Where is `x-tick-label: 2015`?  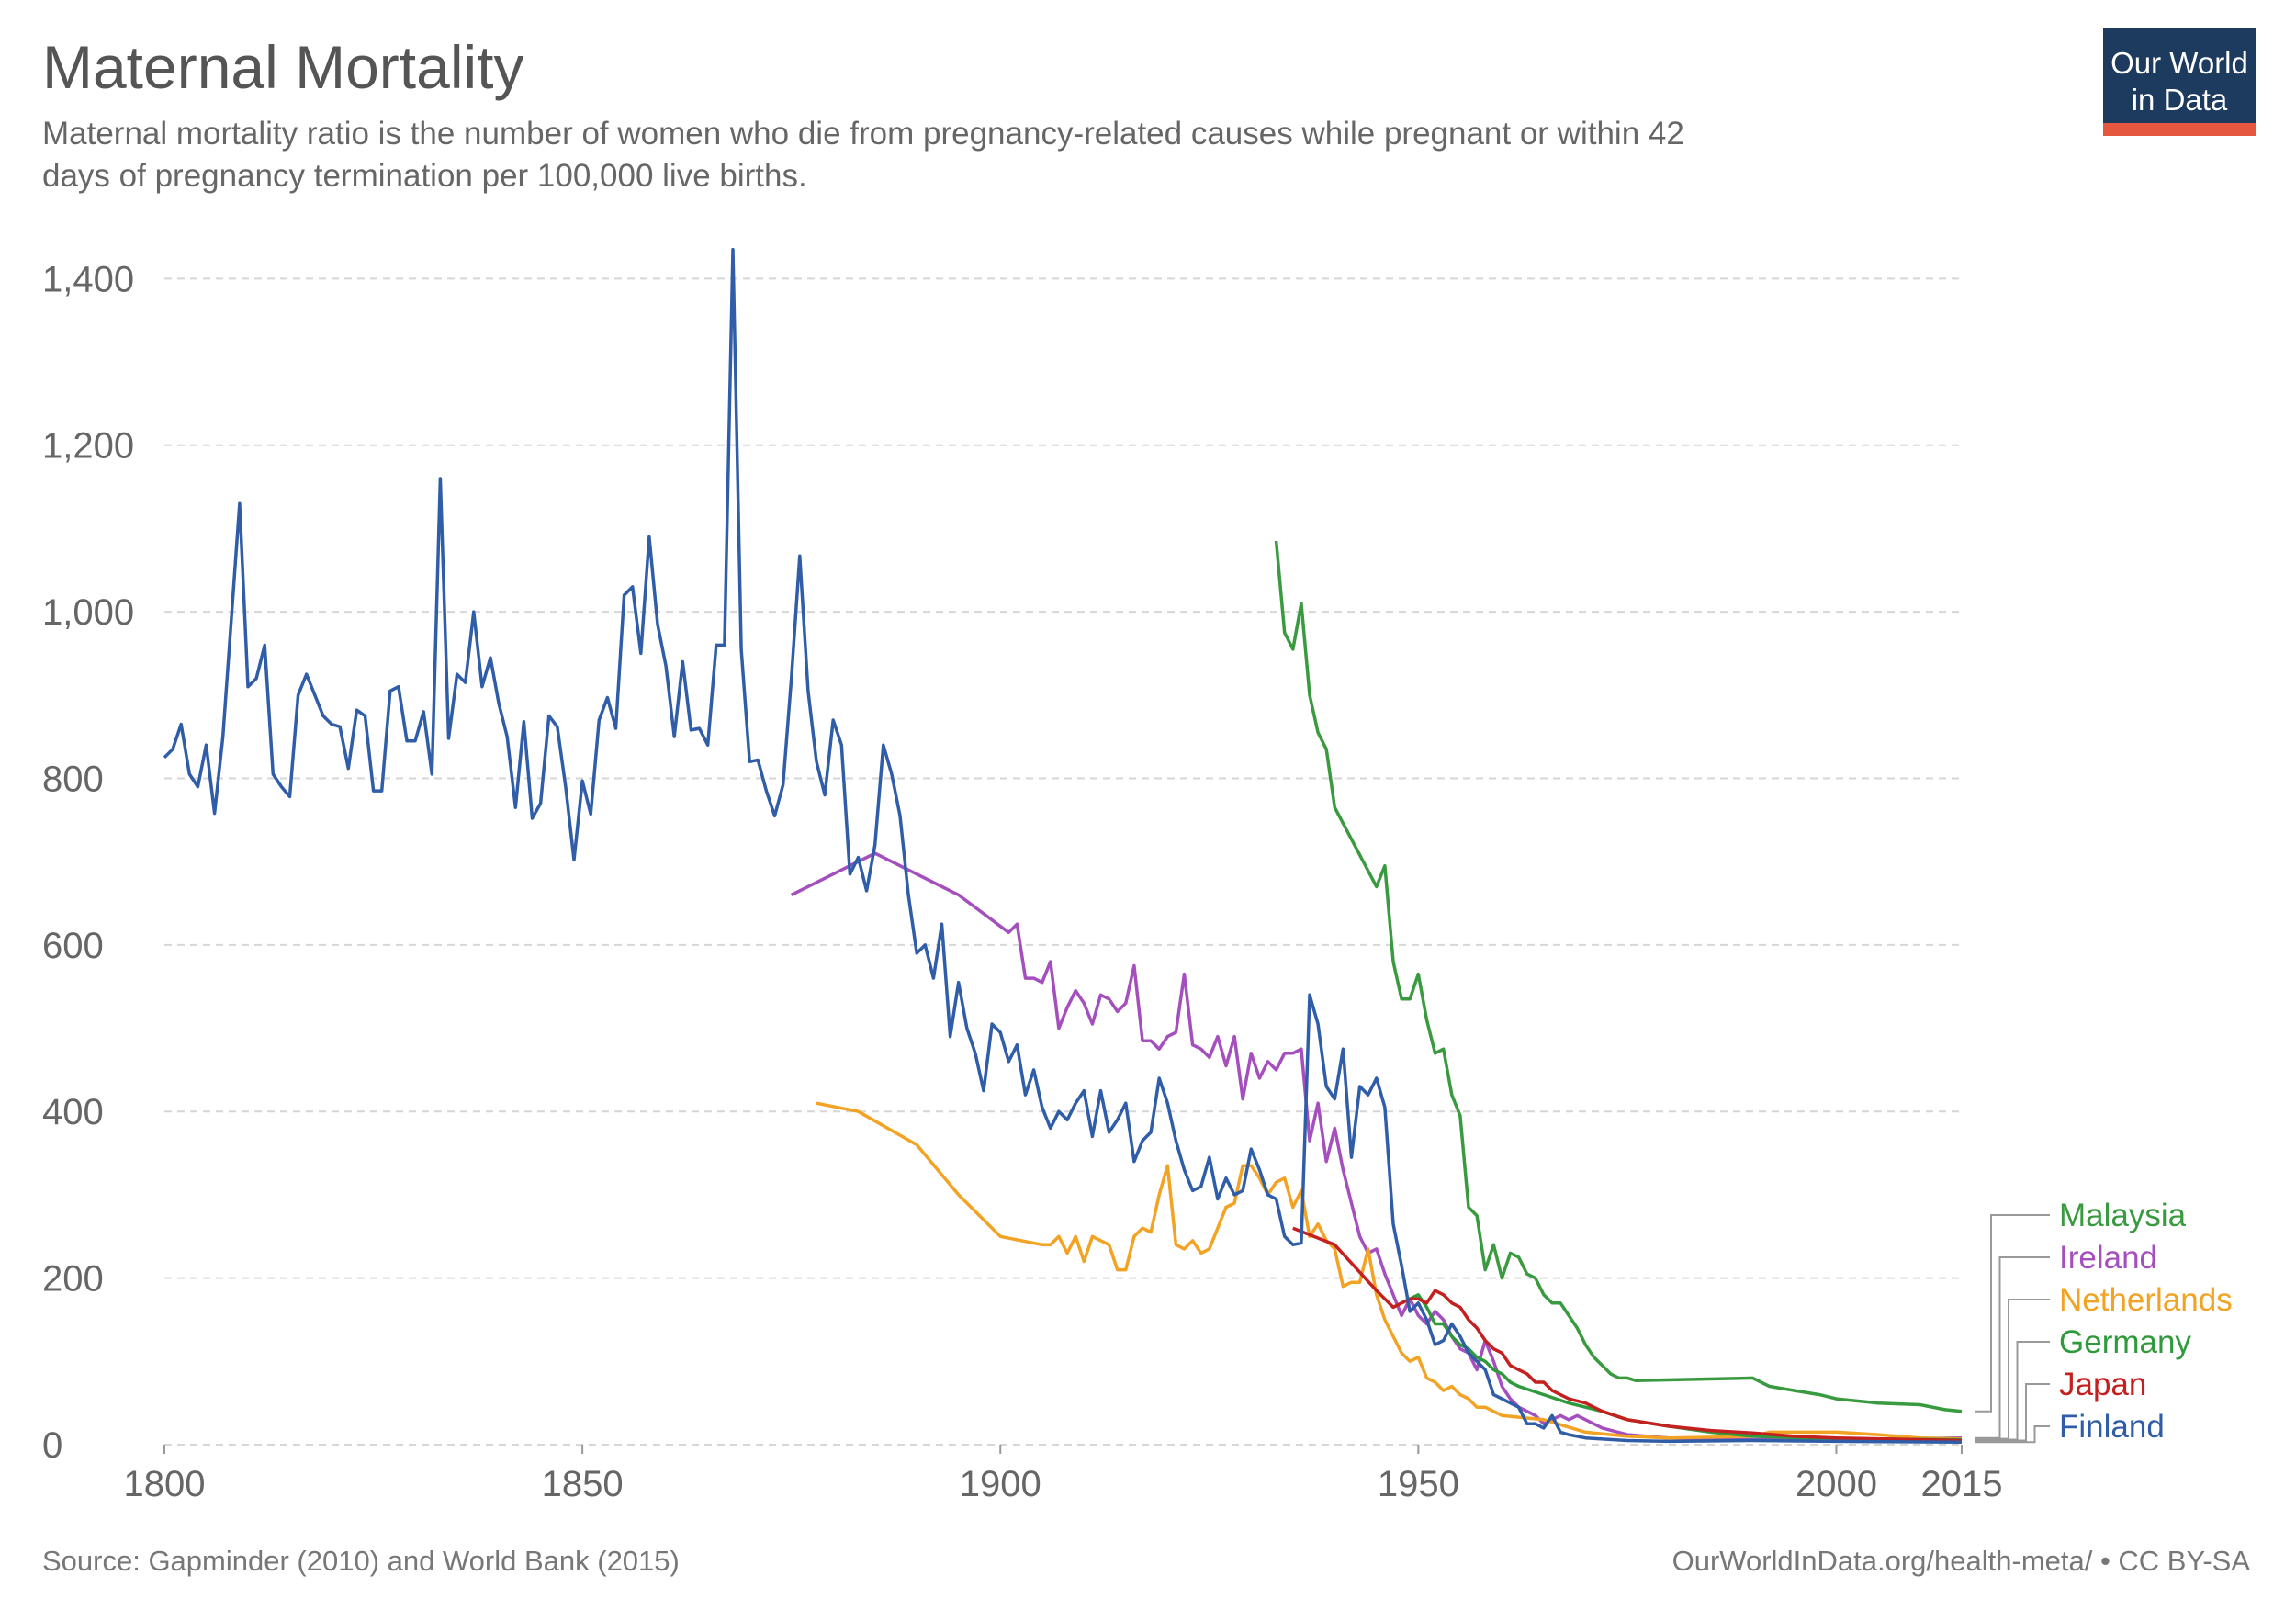
x-tick-label: 2015 is located at coordinates (1962, 1484).